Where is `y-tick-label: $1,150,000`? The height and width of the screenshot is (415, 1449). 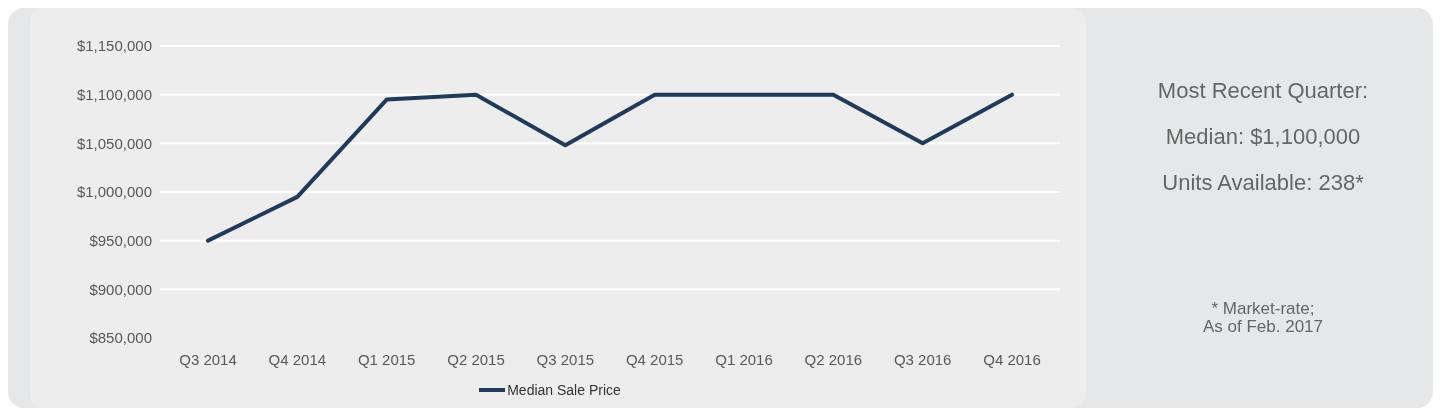
y-tick-label: $1,150,000 is located at coordinates (114, 46).